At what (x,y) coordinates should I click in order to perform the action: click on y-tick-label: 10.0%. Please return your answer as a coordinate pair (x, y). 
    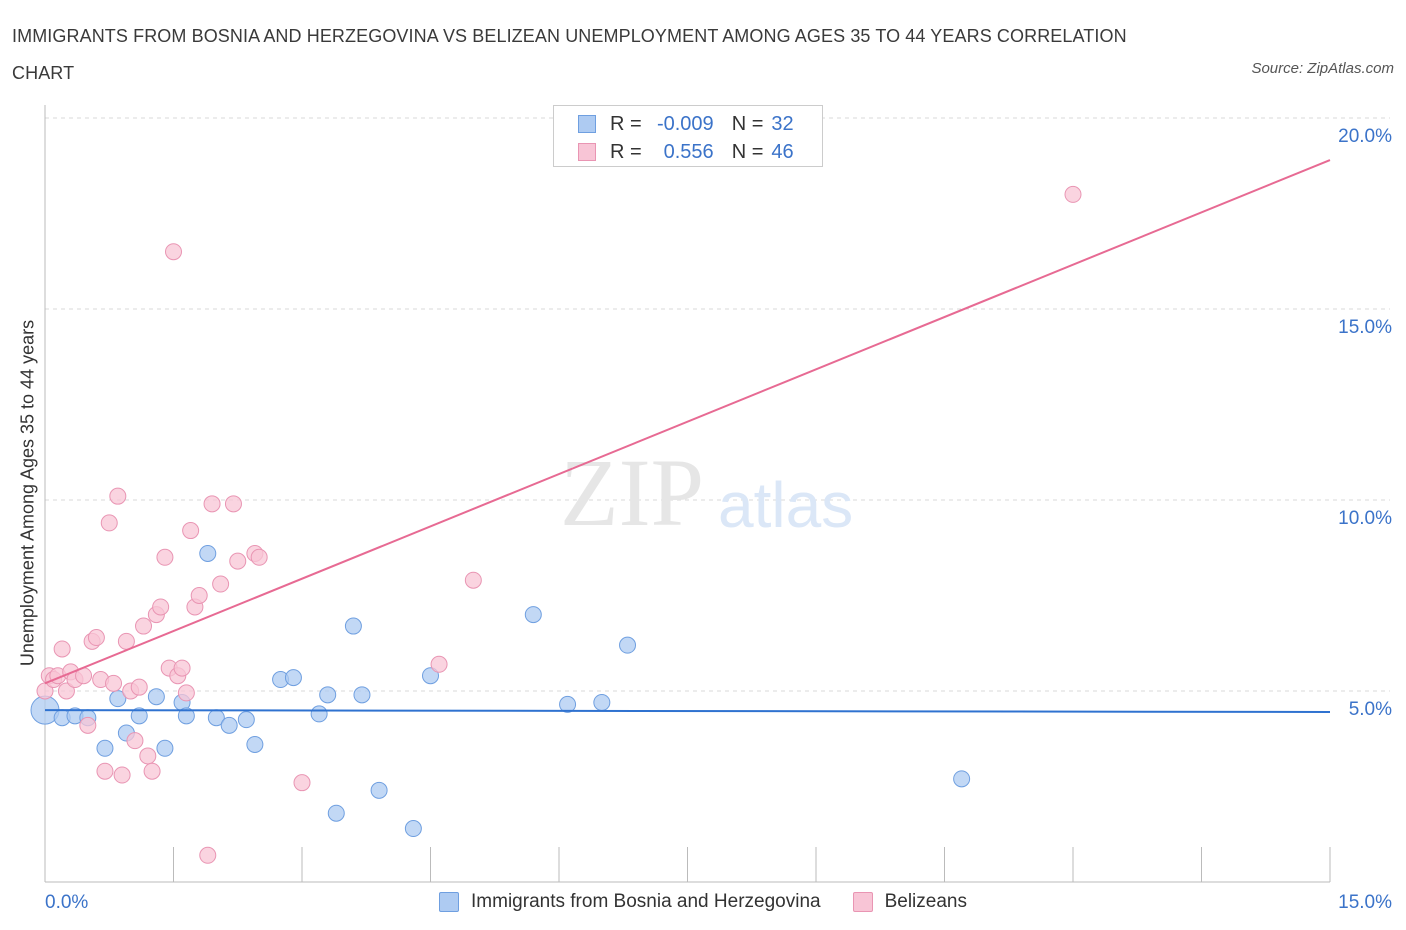
    Looking at the image, I should click on (1365, 518).